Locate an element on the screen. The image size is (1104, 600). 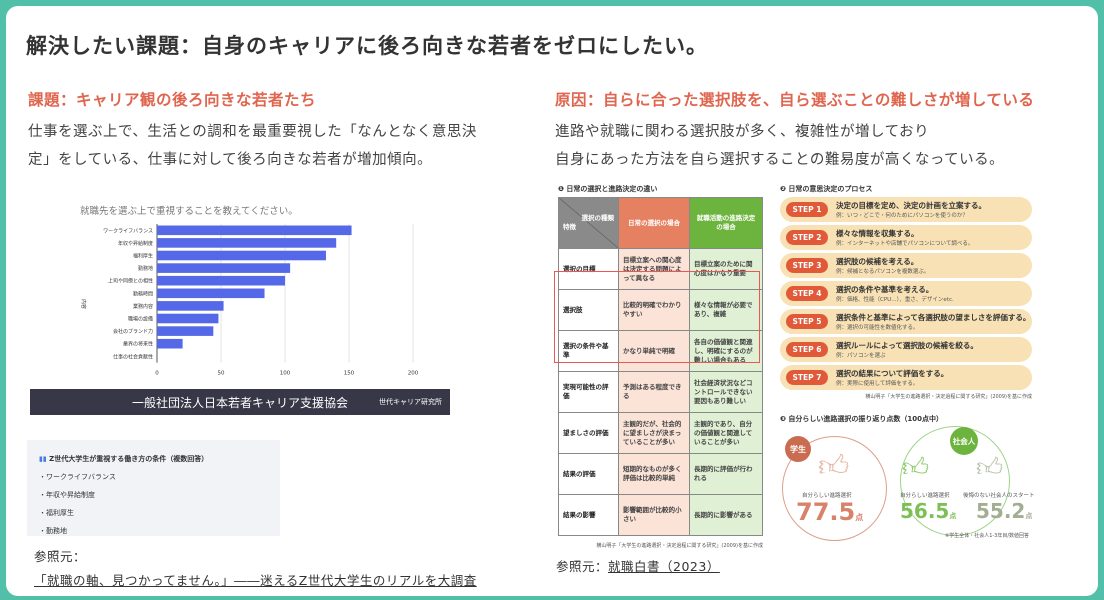
right-body-line: 進路や就職に関わる選択肢が多く、複雑性が増しており is located at coordinates (742, 132).